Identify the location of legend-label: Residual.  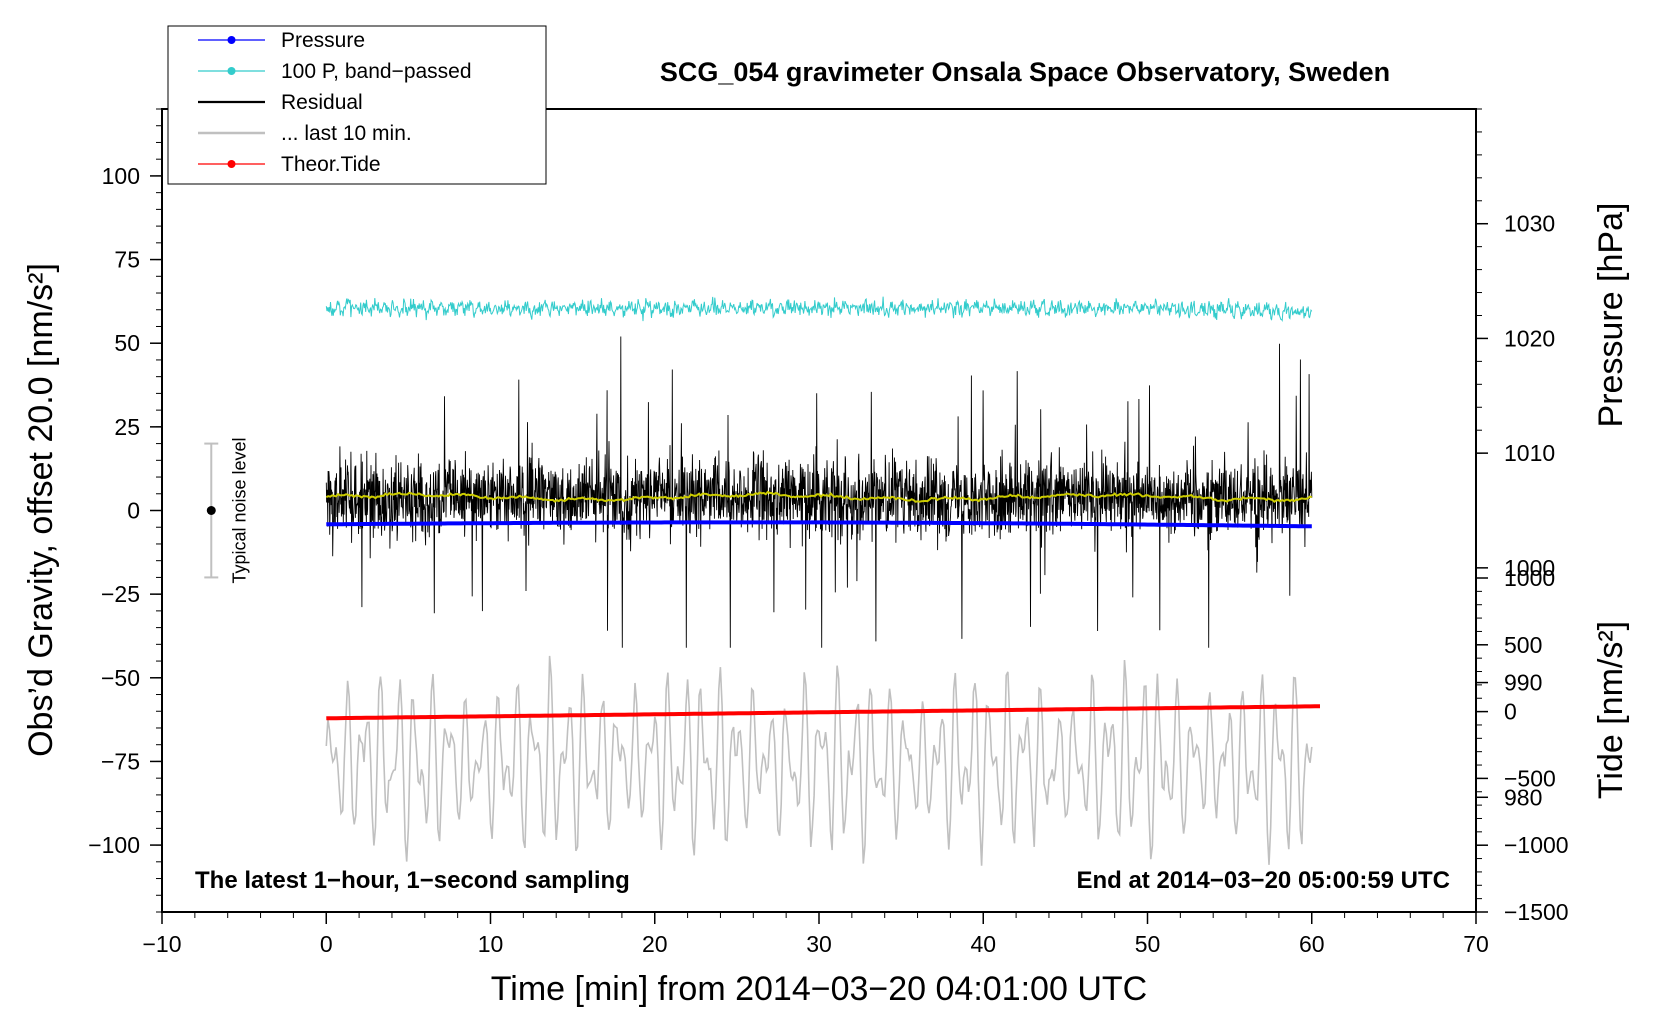
(322, 102).